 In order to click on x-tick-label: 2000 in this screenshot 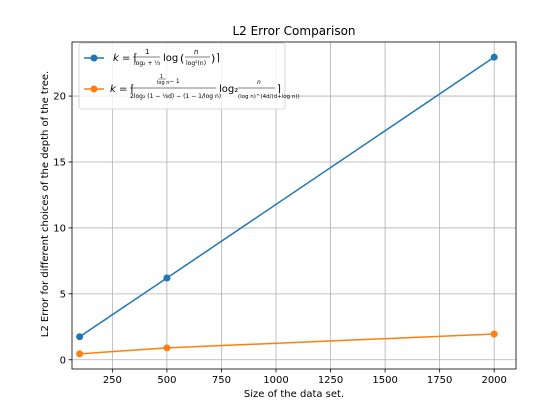, I will do `click(493, 380)`.